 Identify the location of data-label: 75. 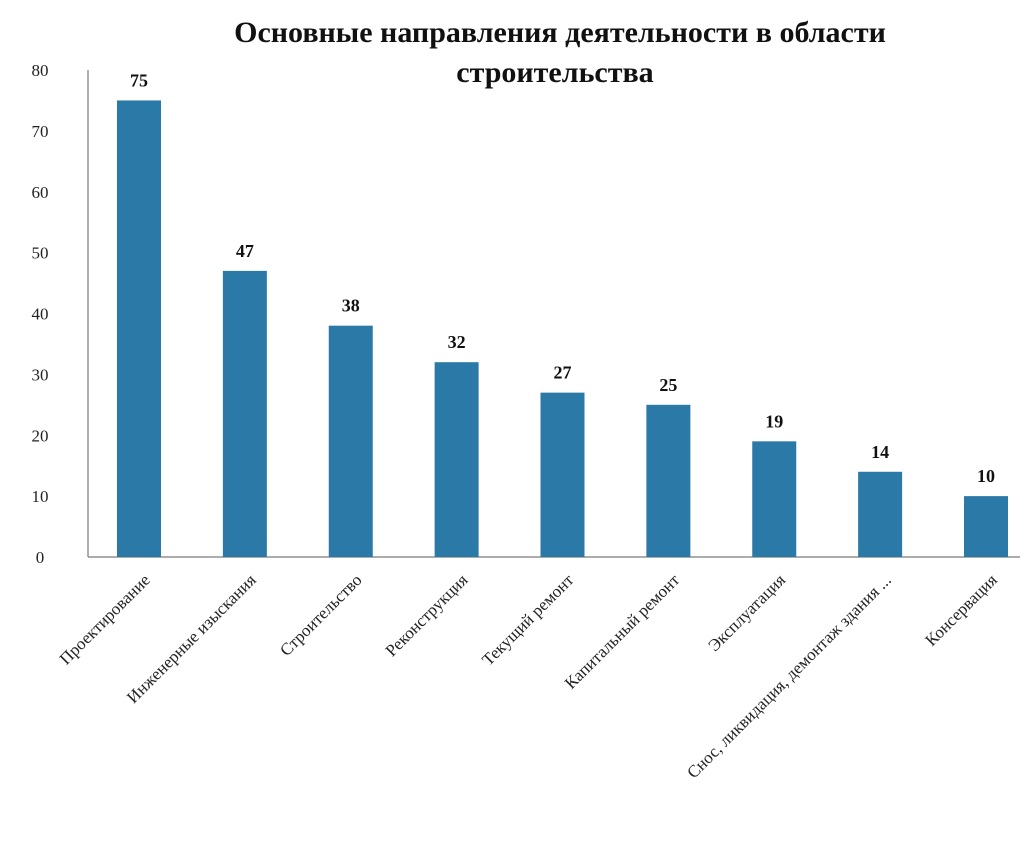
(139, 80).